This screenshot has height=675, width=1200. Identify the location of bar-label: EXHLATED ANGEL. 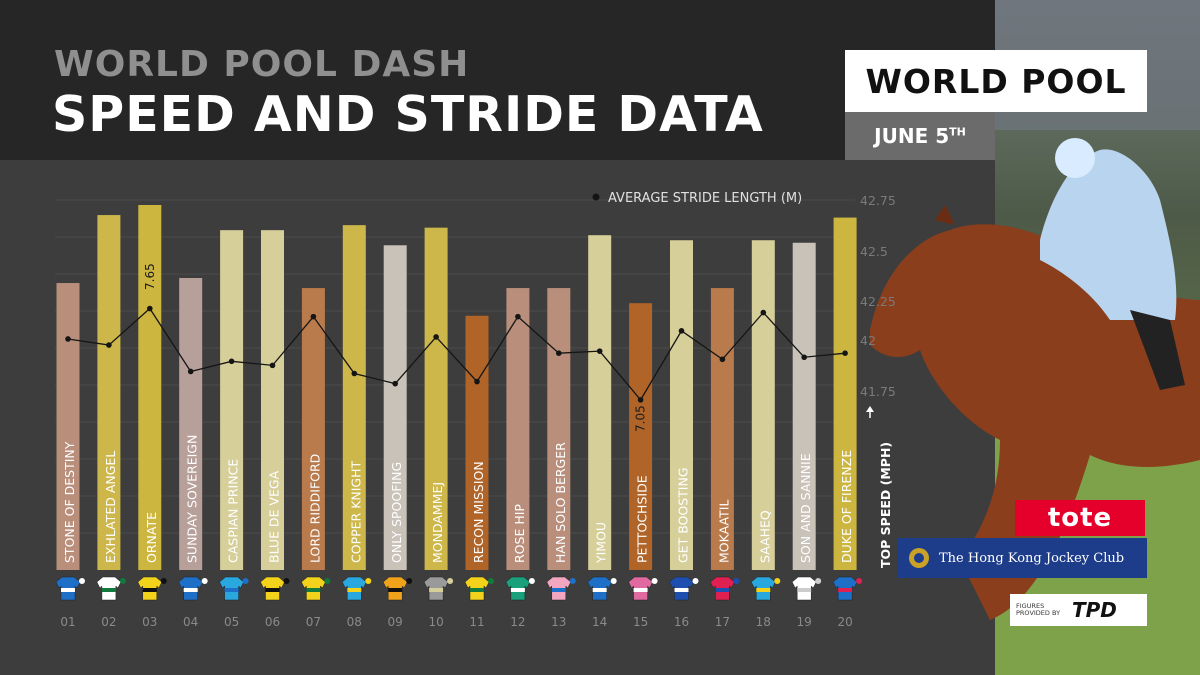
(110, 507).